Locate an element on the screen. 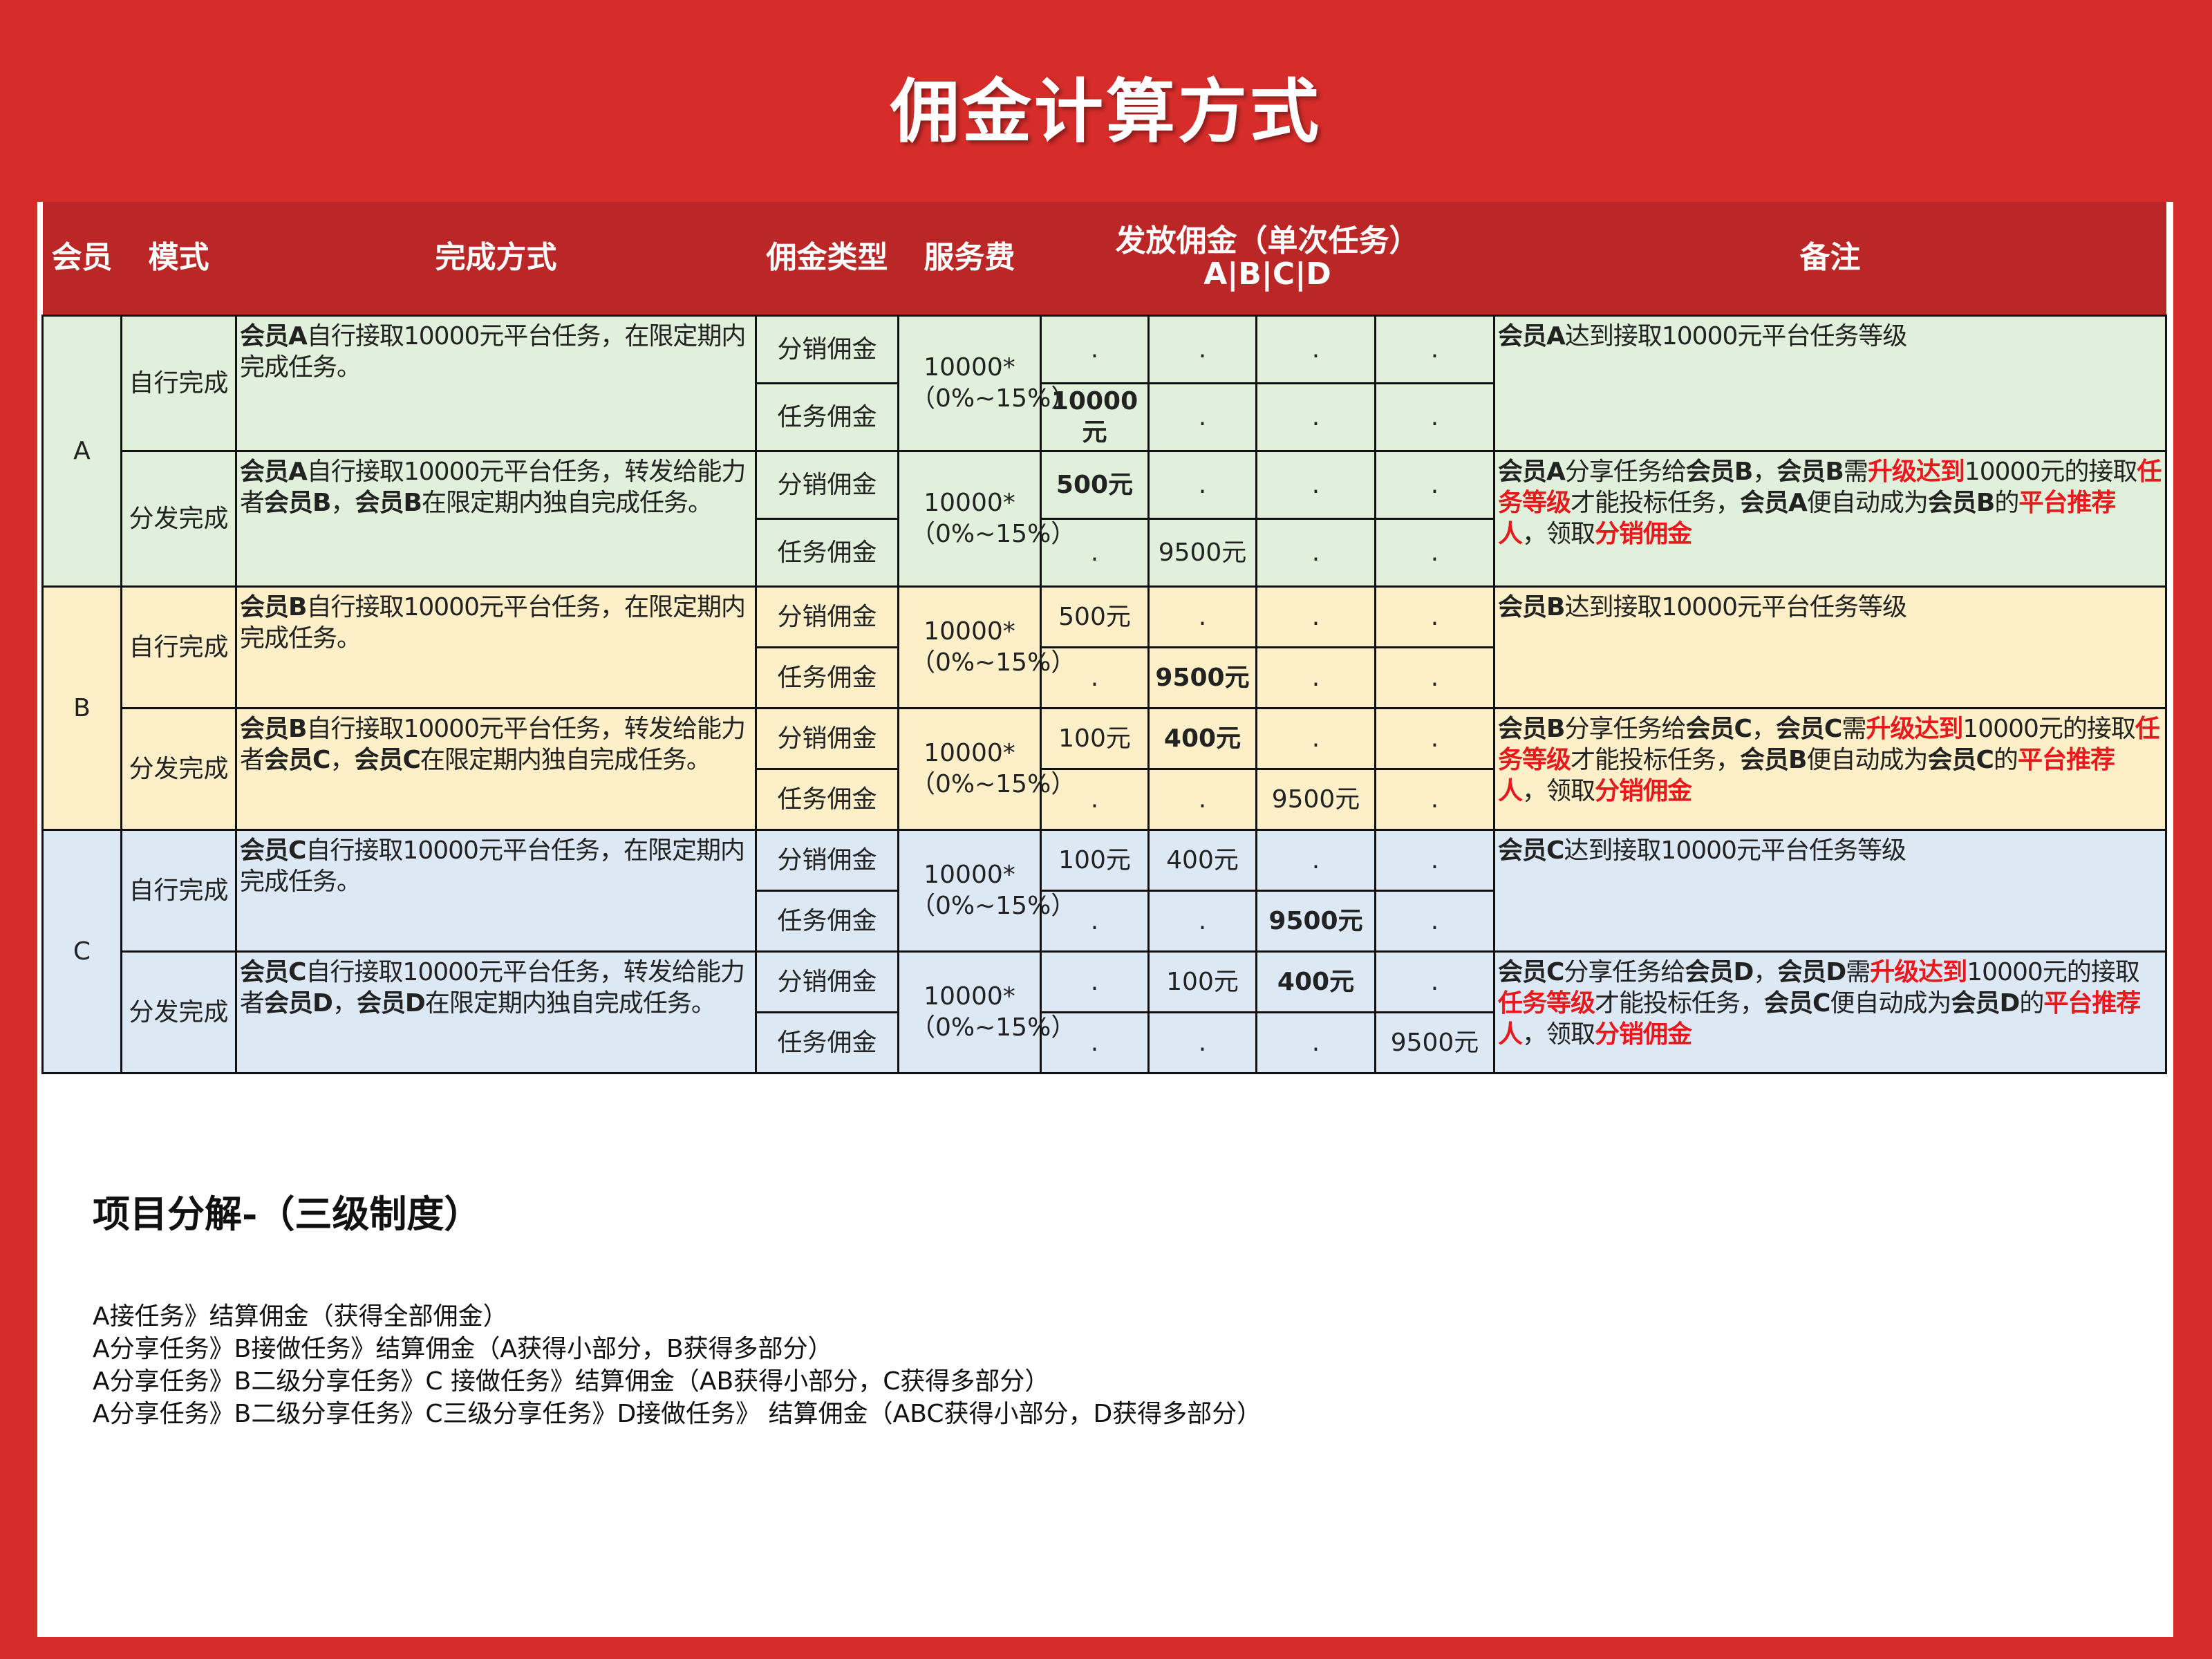 The width and height of the screenshot is (2212, 1659). header-remark: 备注 is located at coordinates (1830, 258).